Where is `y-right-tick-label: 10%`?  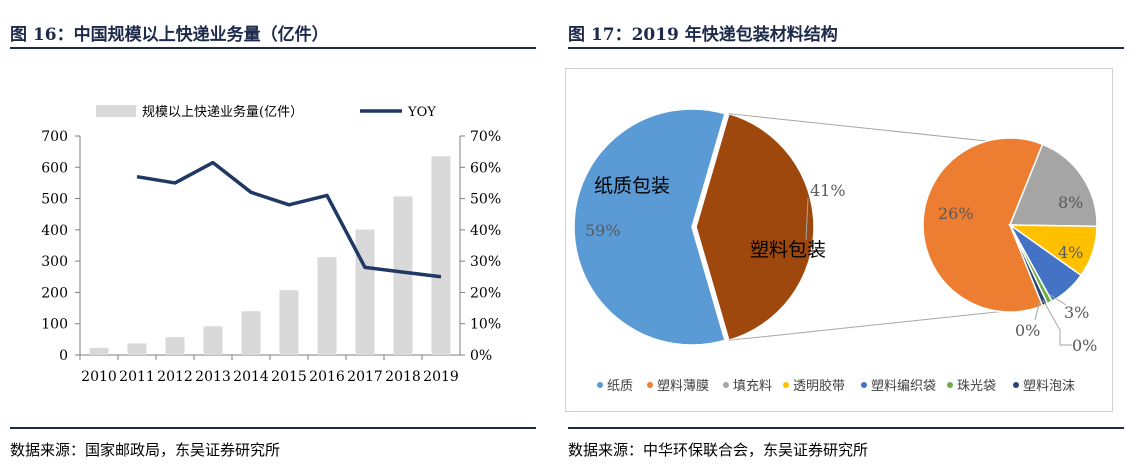 y-right-tick-label: 10% is located at coordinates (485, 325).